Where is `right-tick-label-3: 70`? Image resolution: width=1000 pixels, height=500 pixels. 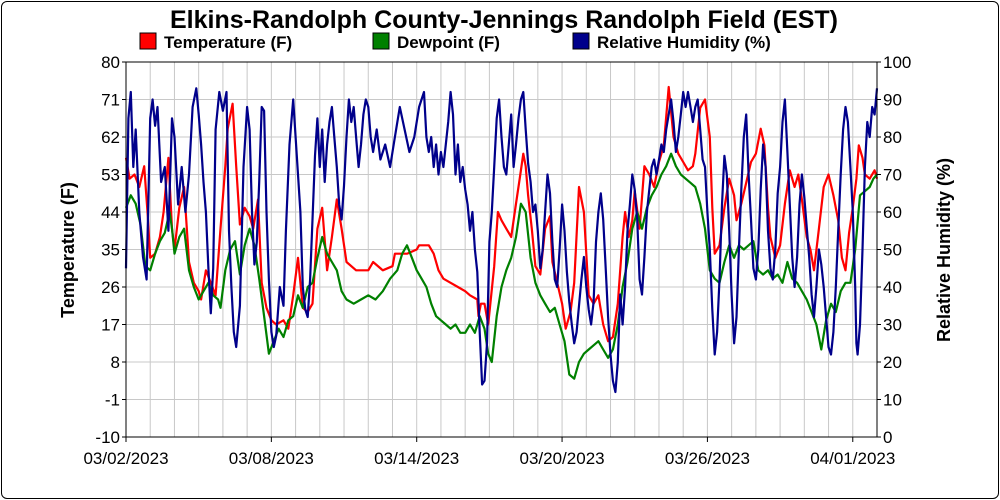
right-tick-label-3: 70 is located at coordinates (892, 175).